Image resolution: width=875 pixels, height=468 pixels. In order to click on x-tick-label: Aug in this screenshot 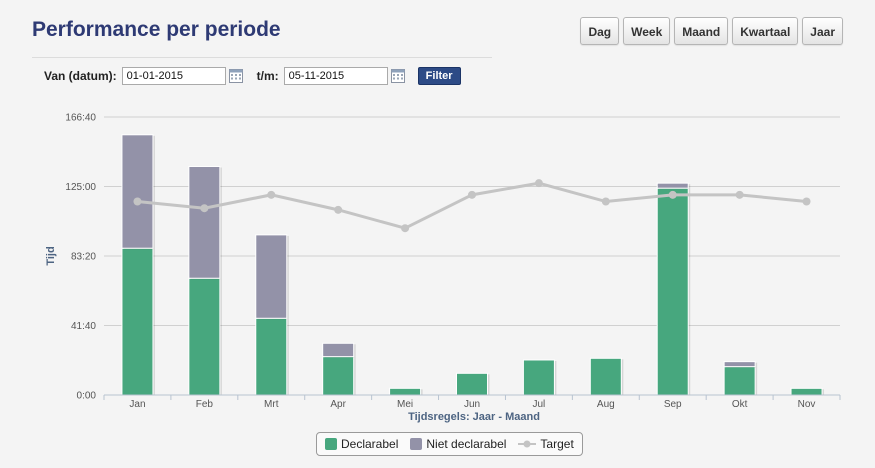, I will do `click(606, 404)`.